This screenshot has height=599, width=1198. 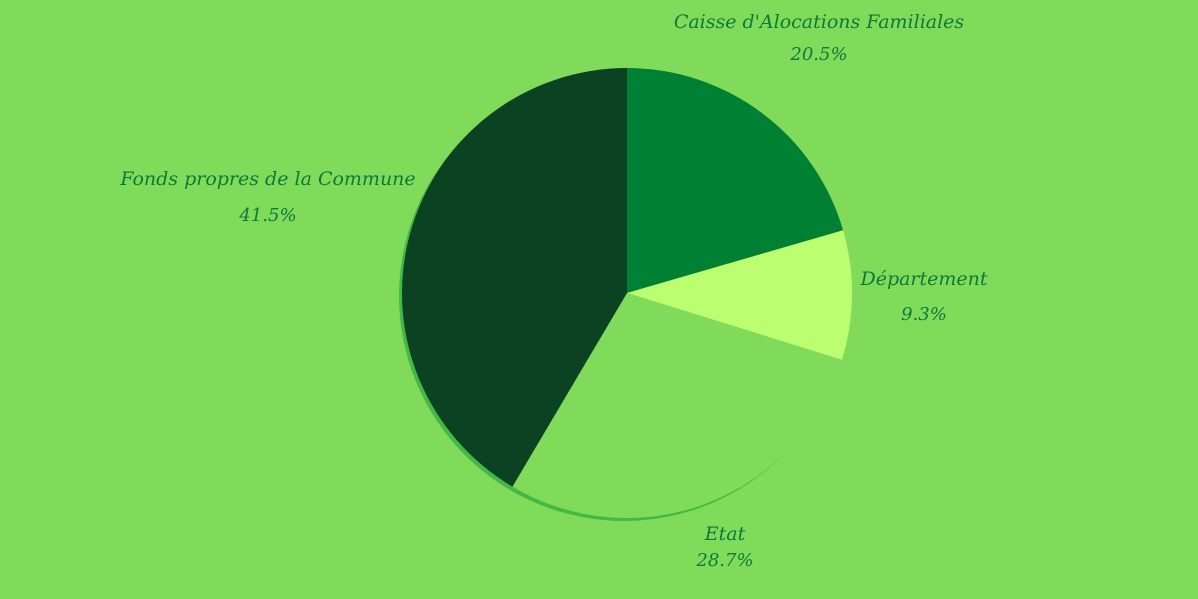 I want to click on slice-value-1: 20.5%, so click(x=818, y=54).